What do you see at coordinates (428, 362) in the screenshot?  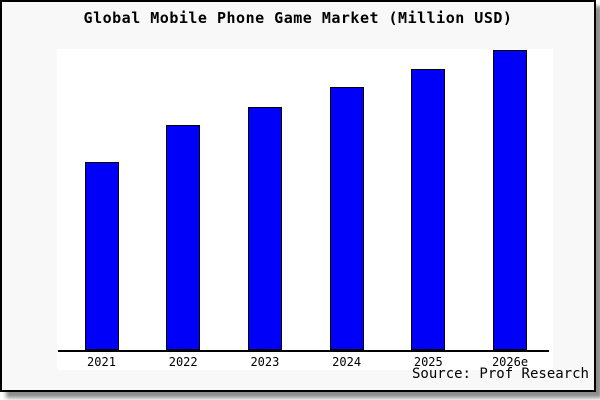 I see `x-tick-label-2025: 2025` at bounding box center [428, 362].